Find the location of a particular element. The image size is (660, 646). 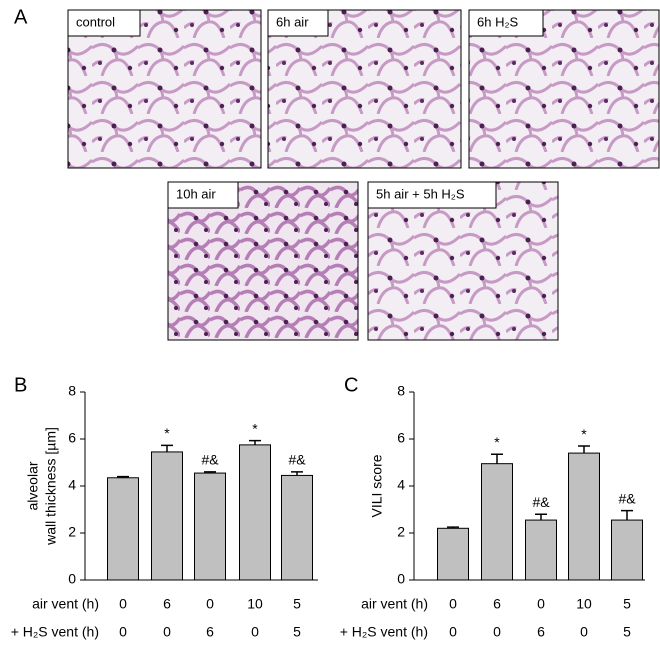

micrograph: 6h H₂S is located at coordinates (564, 89).